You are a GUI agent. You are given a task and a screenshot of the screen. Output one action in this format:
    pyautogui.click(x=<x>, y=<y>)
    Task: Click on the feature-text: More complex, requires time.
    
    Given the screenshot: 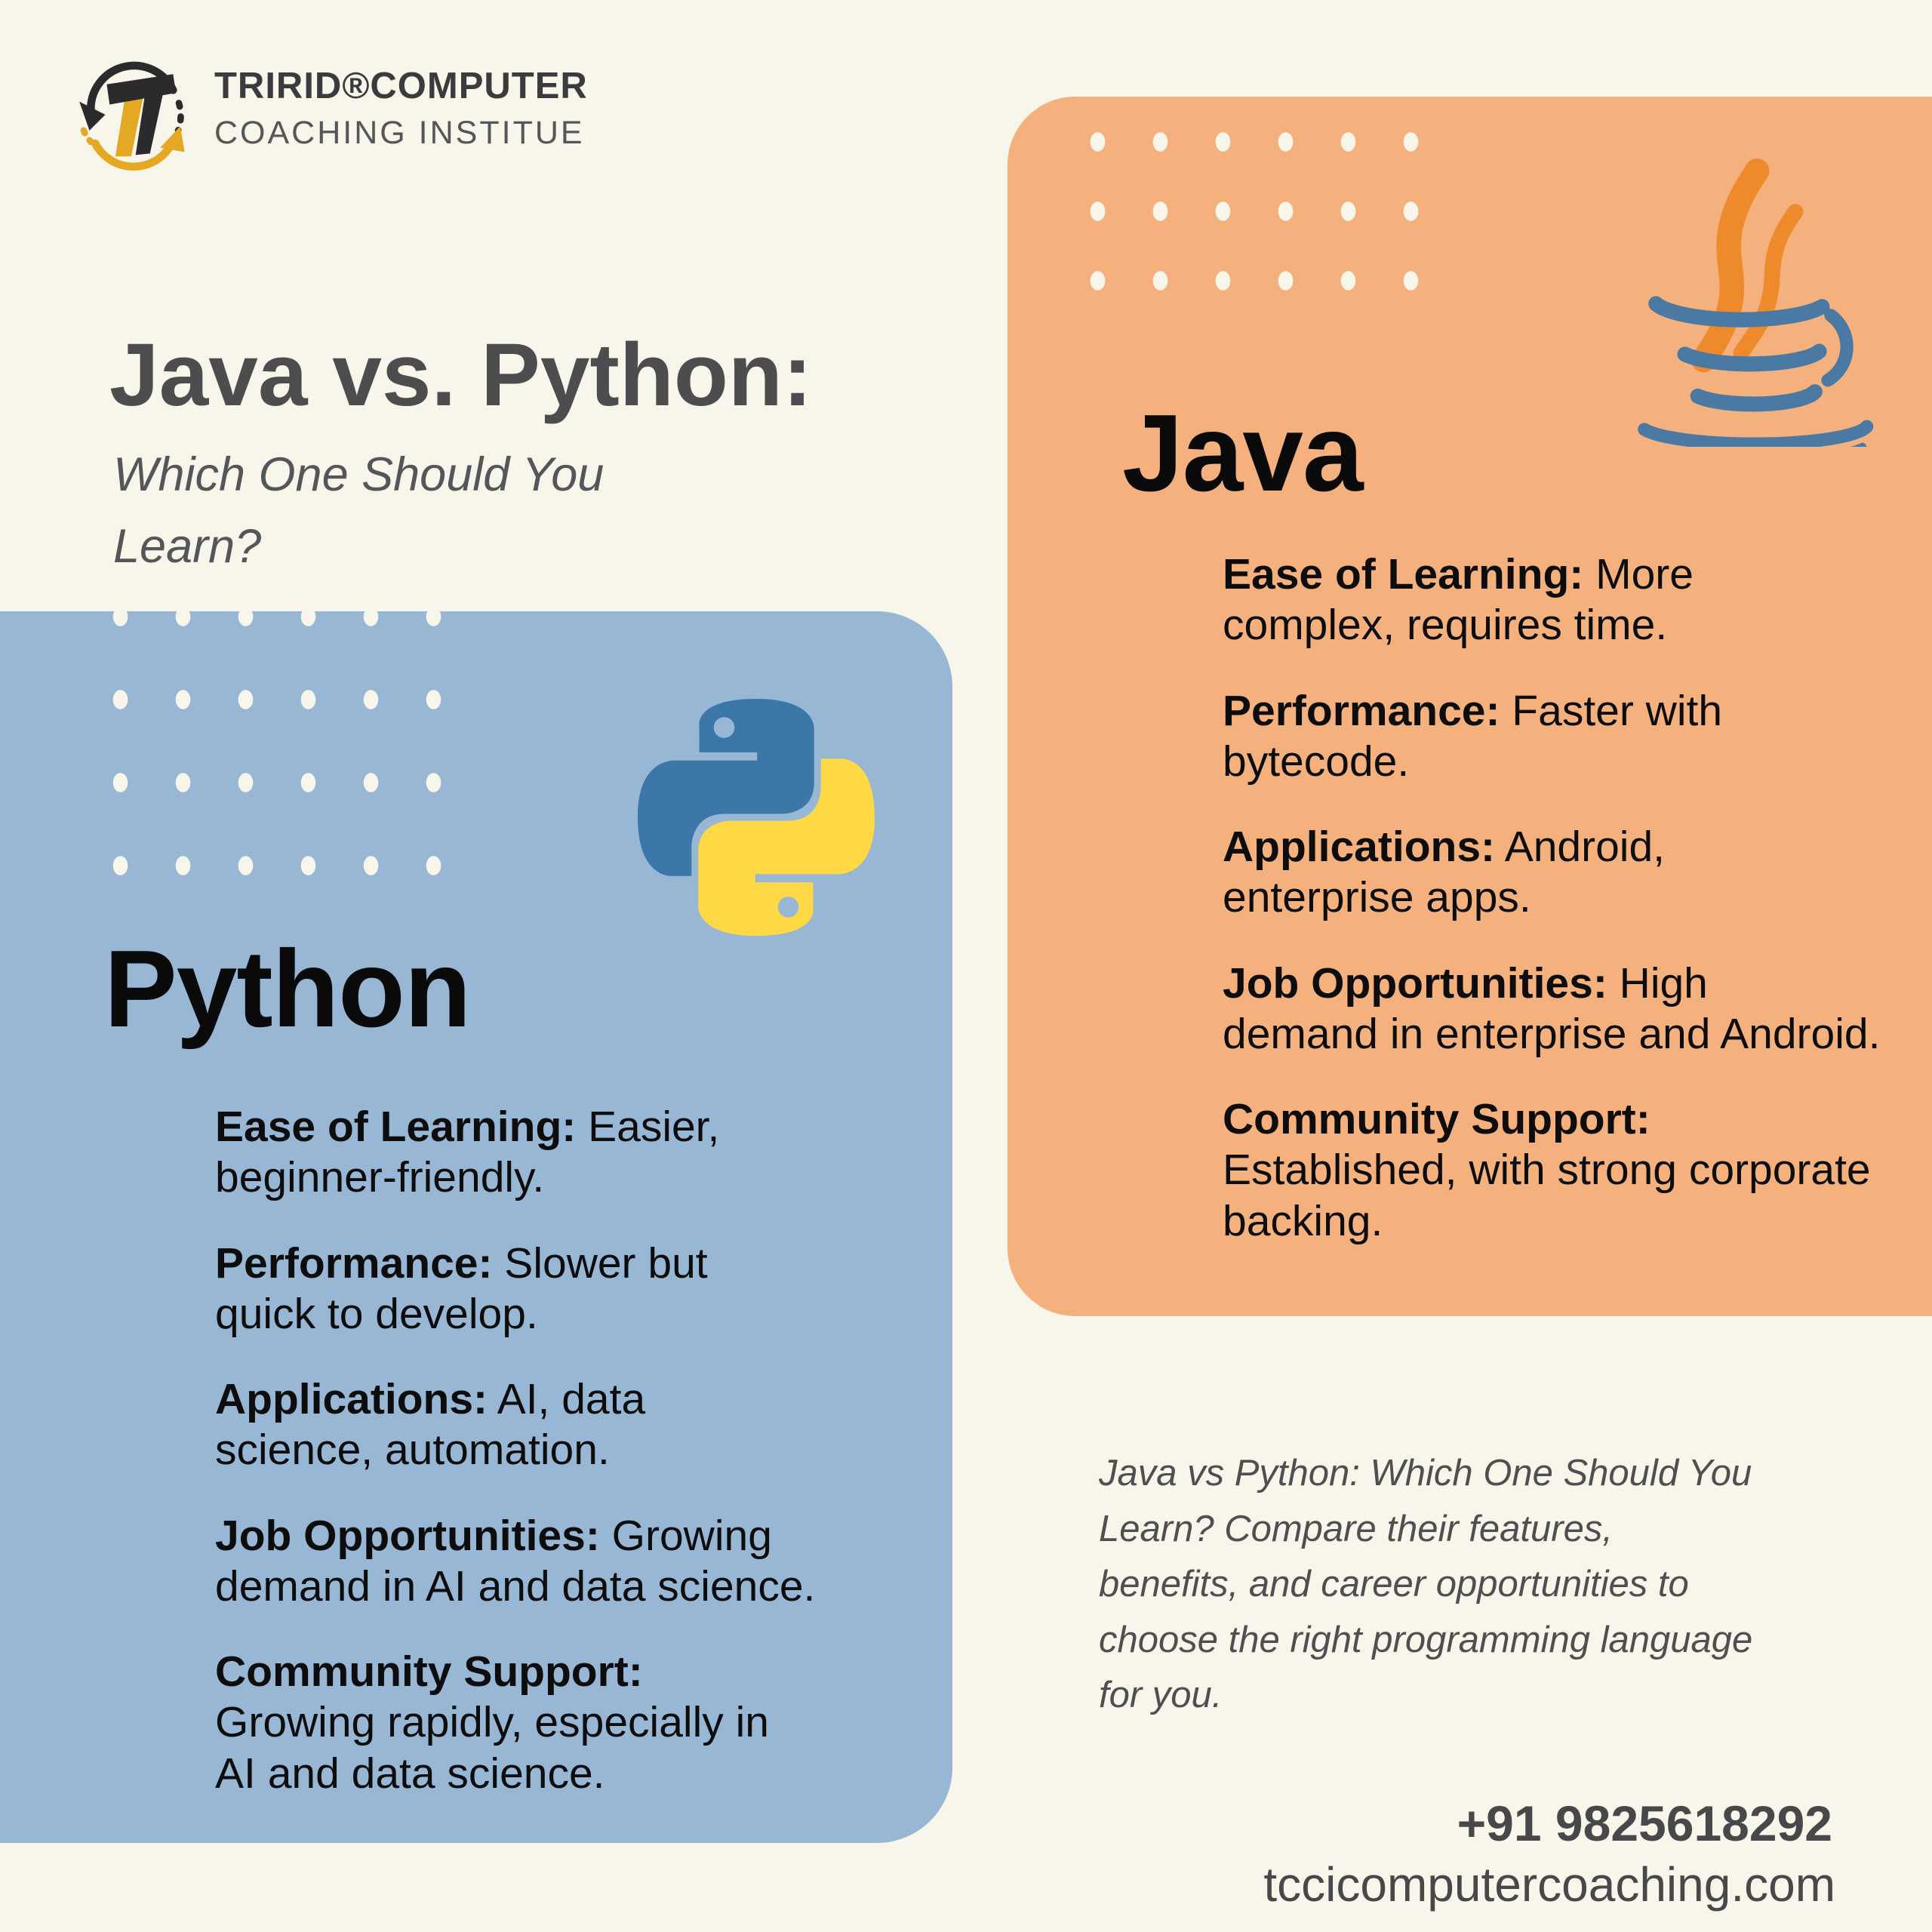 What is the action you would take?
    pyautogui.click(x=1458, y=600)
    